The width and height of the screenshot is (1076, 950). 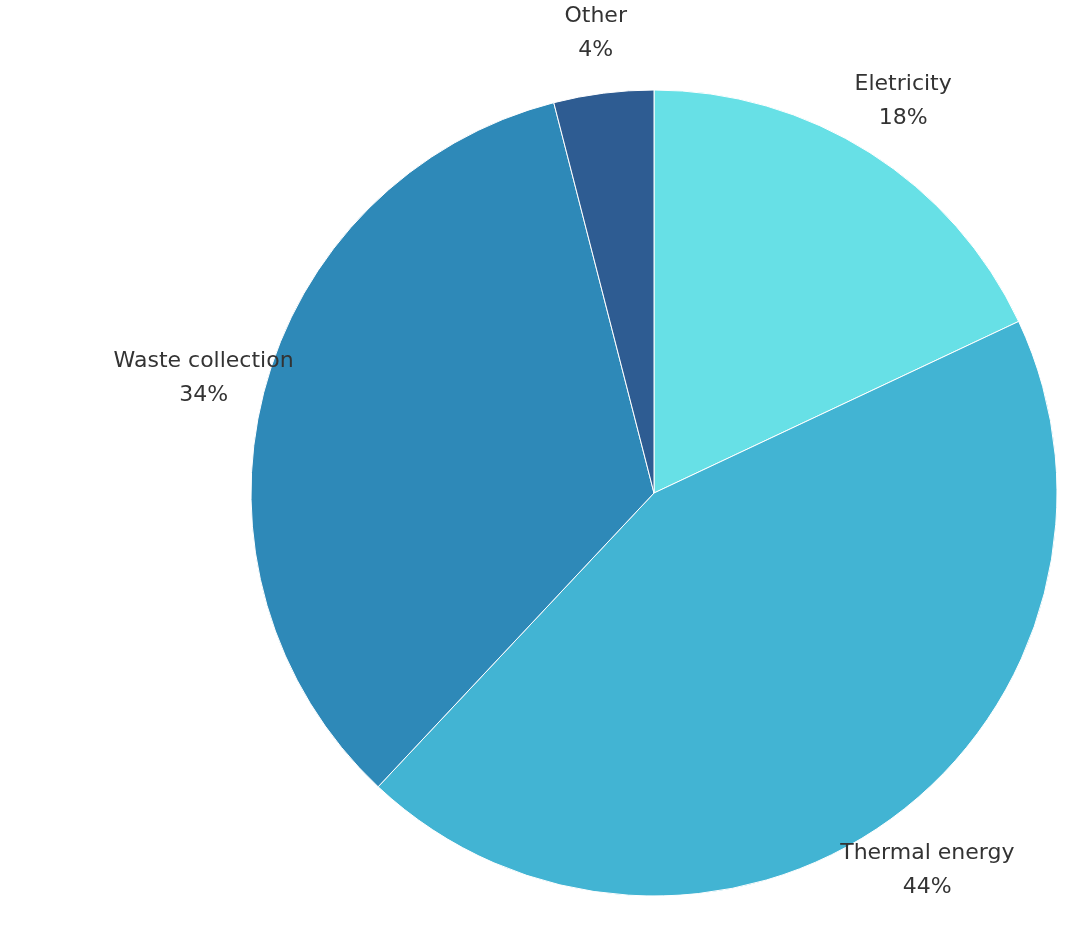 I want to click on data-label: 34%, so click(x=204, y=394).